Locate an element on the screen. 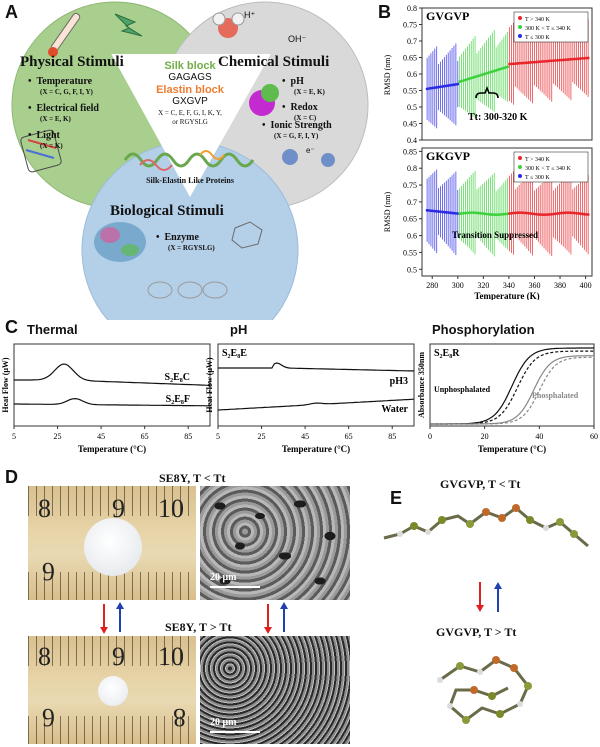  thermometer-icon is located at coordinates (64, 34).